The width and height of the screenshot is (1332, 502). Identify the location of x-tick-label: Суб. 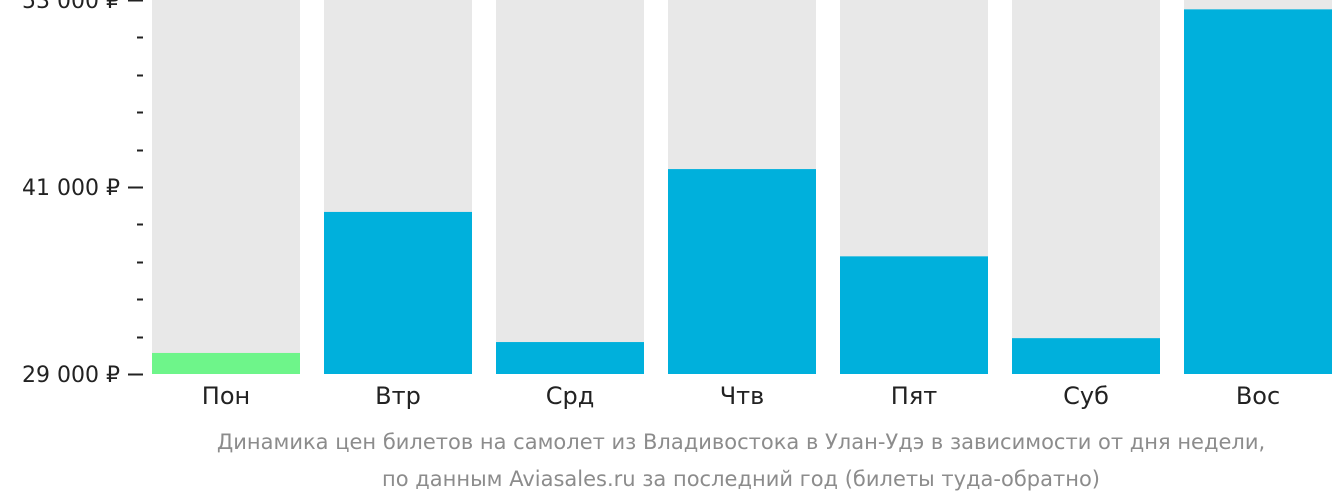
(1086, 396).